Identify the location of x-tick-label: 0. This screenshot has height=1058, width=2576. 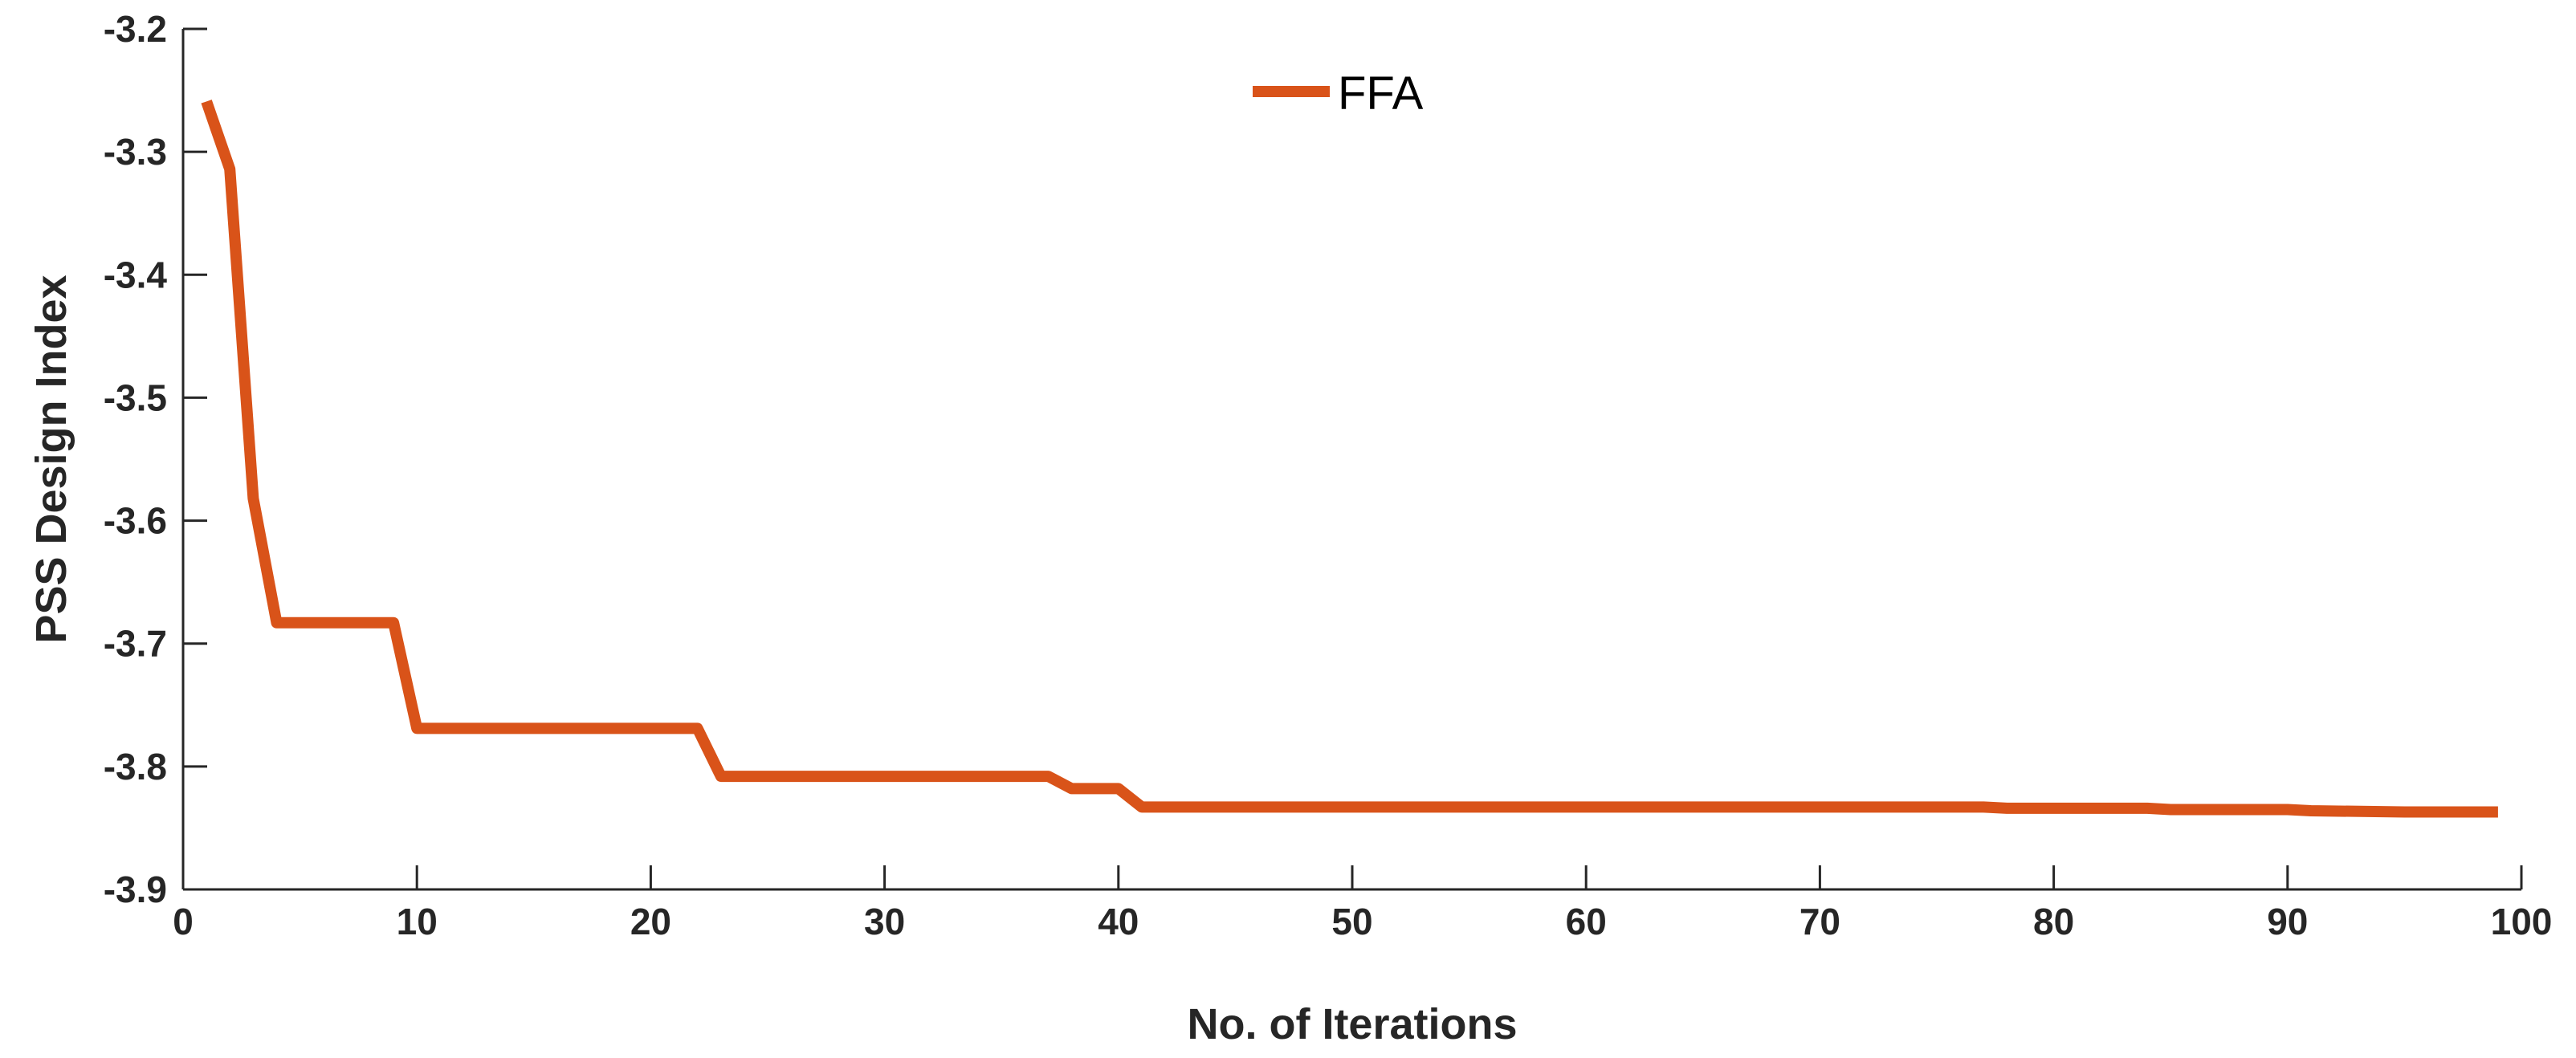
(183, 921).